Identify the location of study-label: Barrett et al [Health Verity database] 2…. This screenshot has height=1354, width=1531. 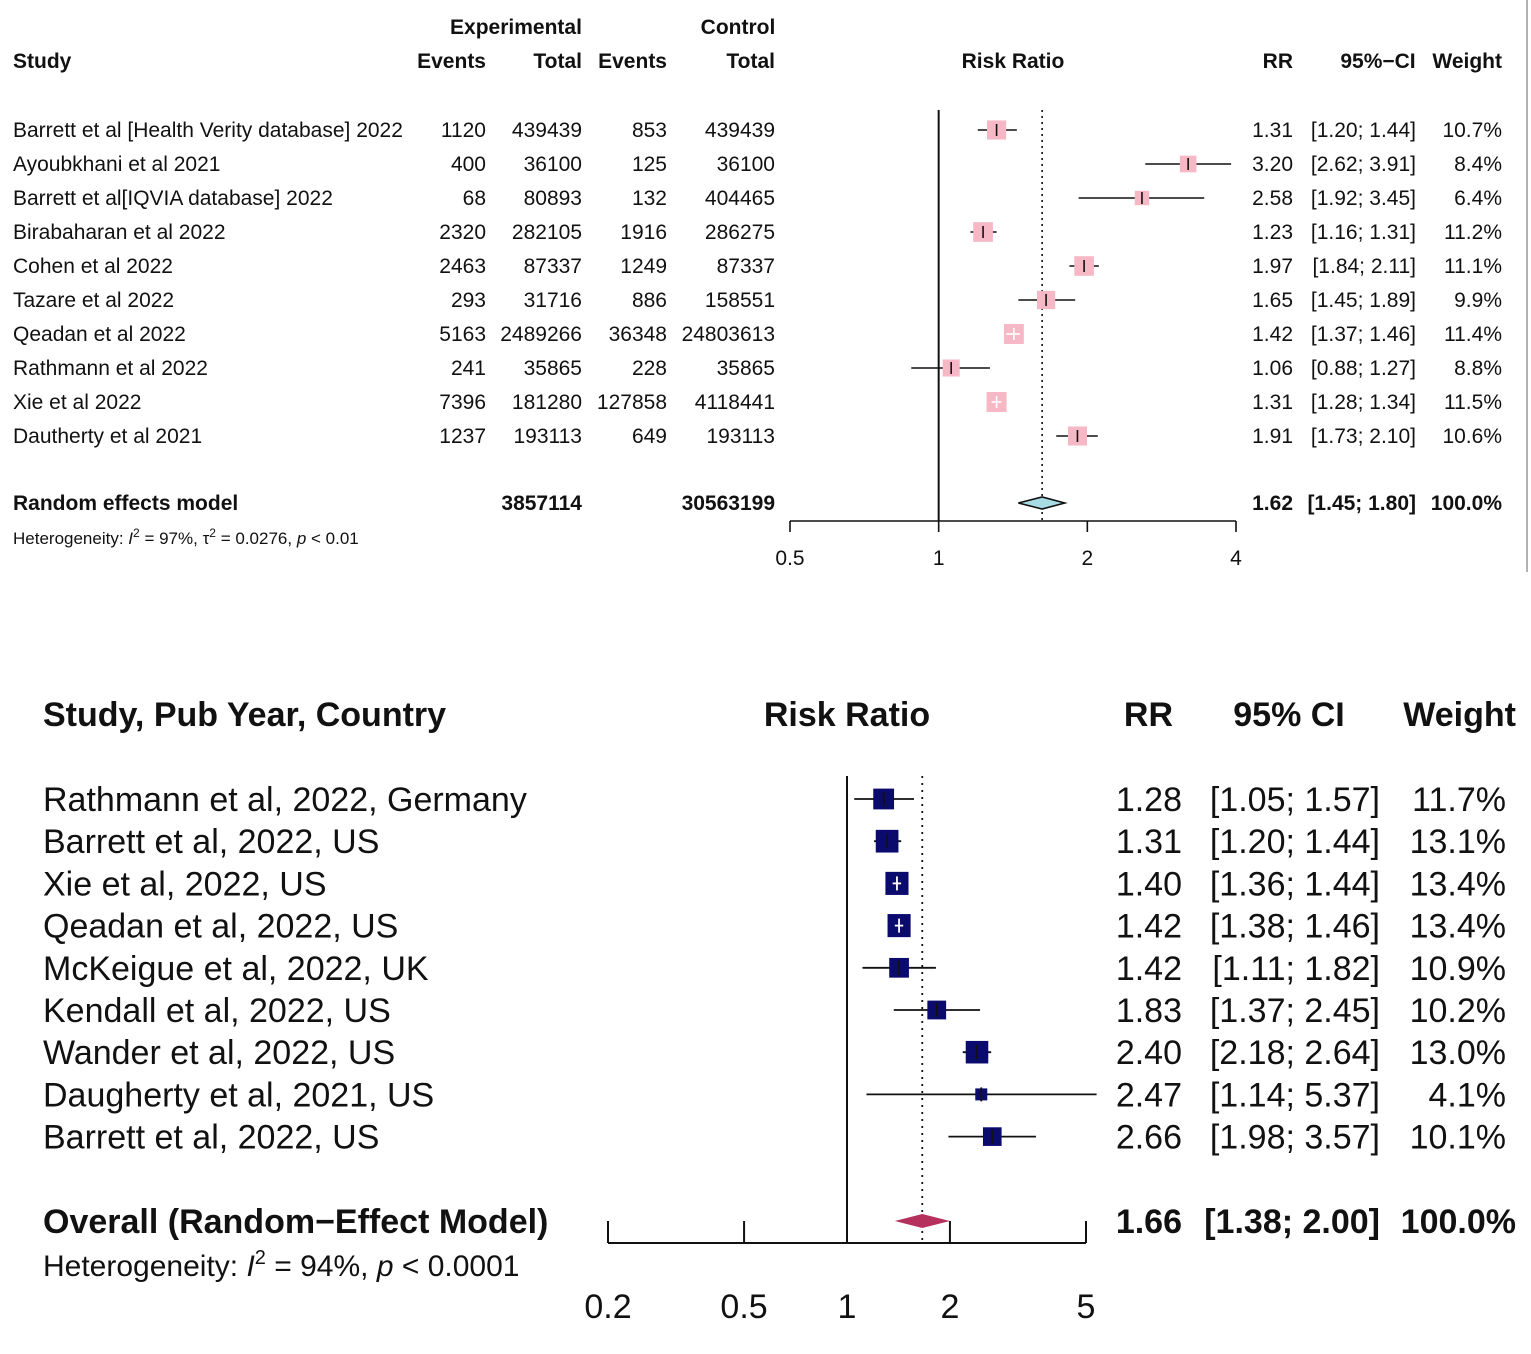
(208, 130).